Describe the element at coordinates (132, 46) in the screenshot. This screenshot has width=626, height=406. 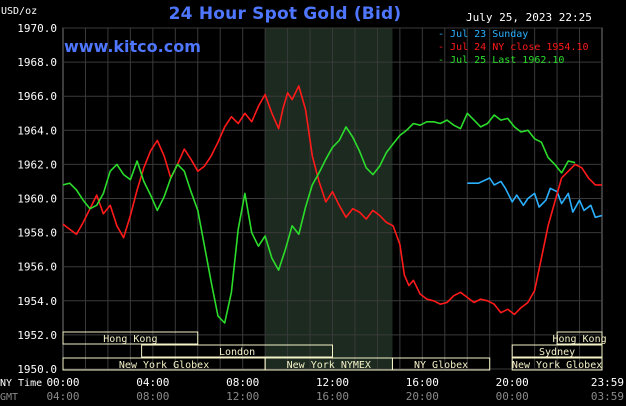
I see `website-link: www.kitco.com` at that location.